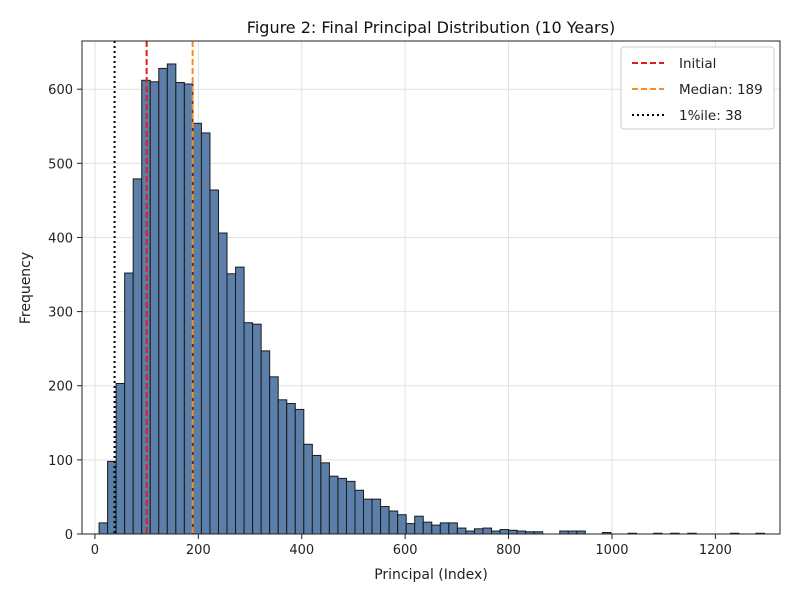  I want to click on legend-box, so click(697, 88).